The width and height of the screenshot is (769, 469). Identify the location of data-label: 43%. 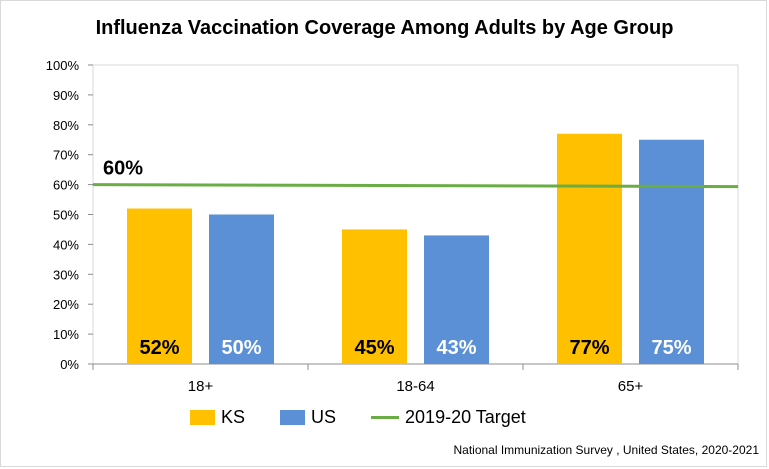
(456, 348).